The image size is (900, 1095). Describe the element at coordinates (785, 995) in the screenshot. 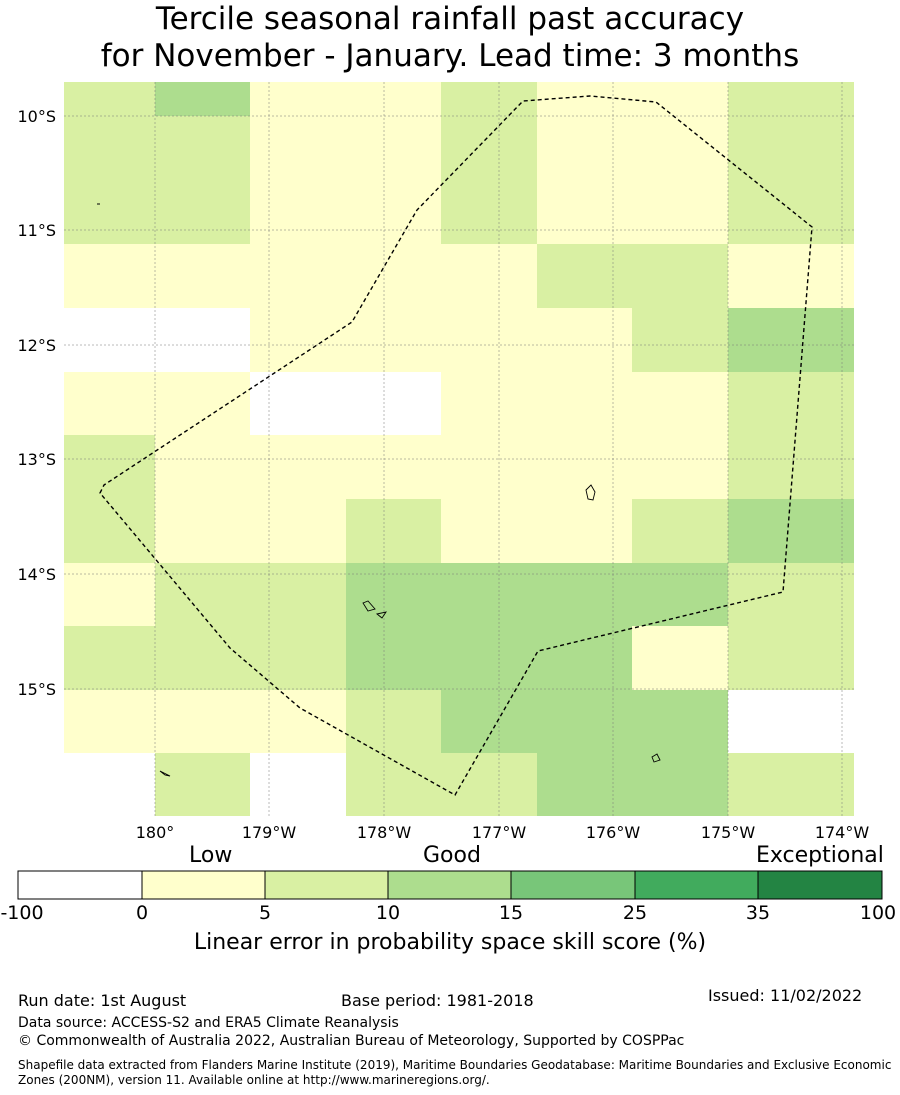

I see `issued-date: Issued: 11/02/2022` at that location.